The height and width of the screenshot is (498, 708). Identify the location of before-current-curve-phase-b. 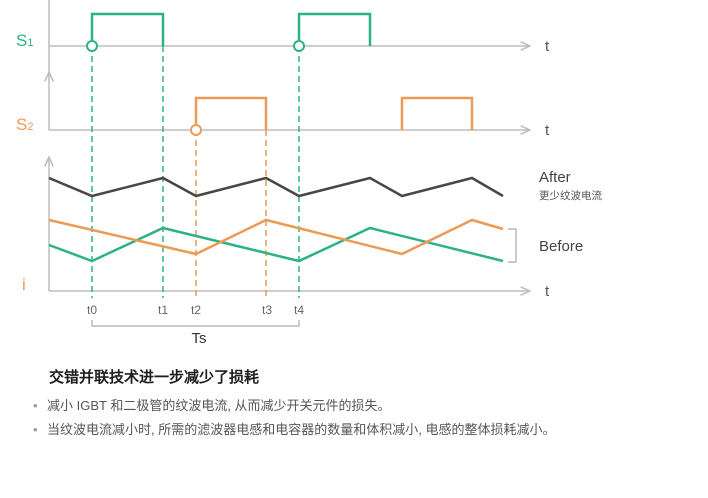
(276, 237).